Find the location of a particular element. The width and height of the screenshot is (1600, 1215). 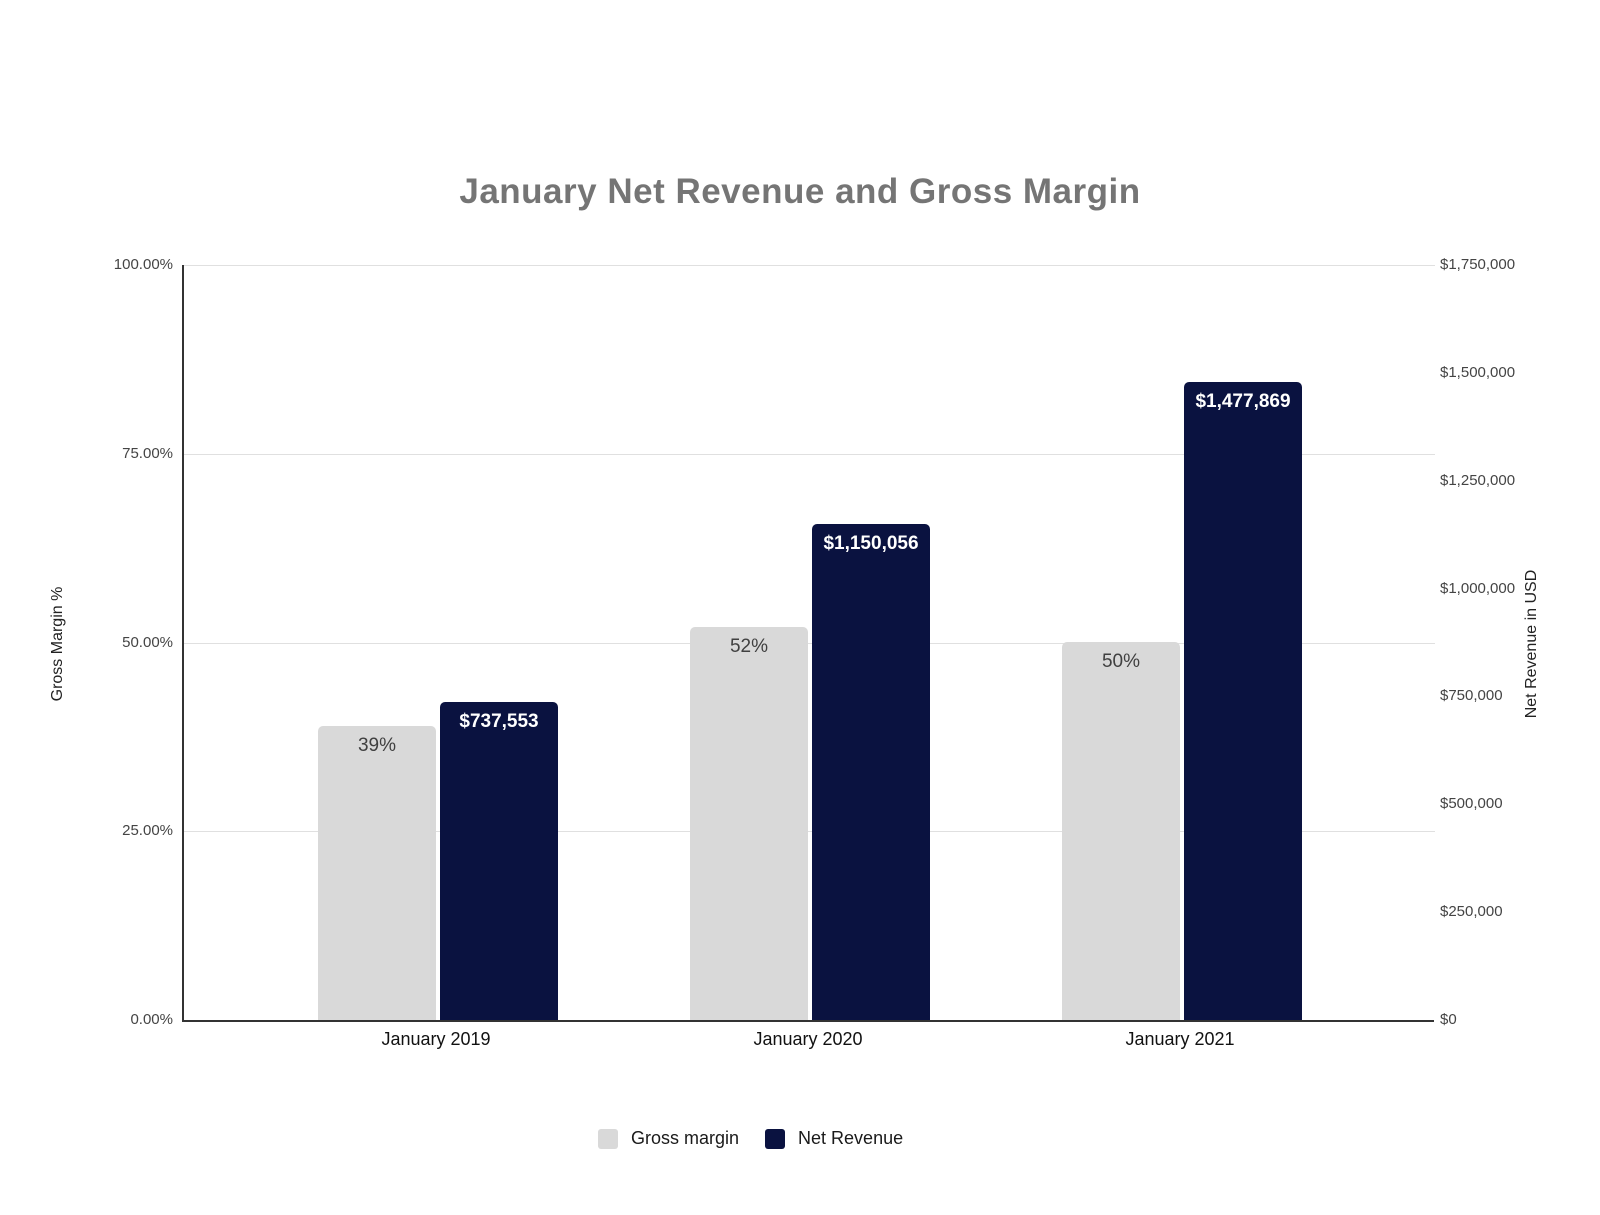

right-axis-tick-label: $1,250,000 is located at coordinates (1478, 480).